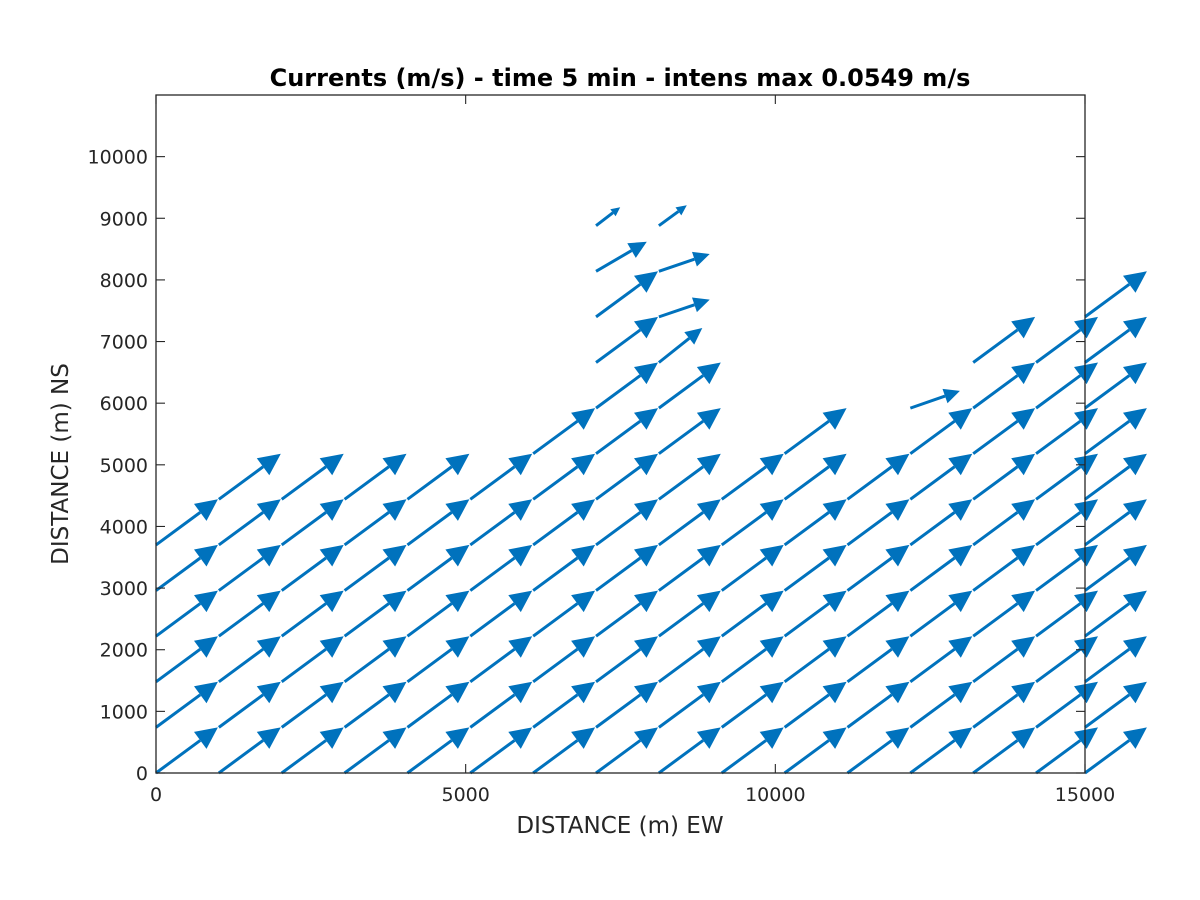  I want to click on y-axis-label: DISTANCE (m) NS, so click(61, 464).